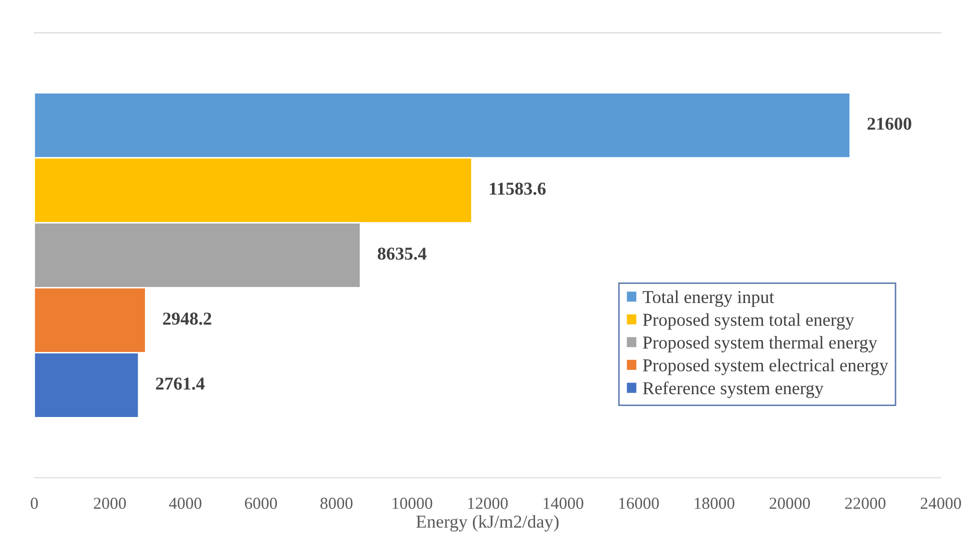 This screenshot has height=546, width=980. I want to click on x-tick-label: 12000, so click(488, 503).